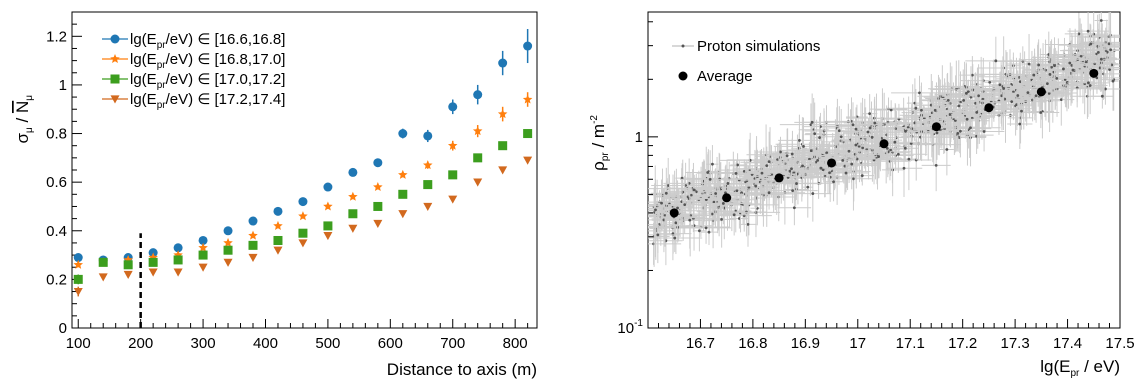 The image size is (1141, 383). I want to click on left-x-tick-labels: 100 200 300 400 500 600 700 800, so click(297, 343).